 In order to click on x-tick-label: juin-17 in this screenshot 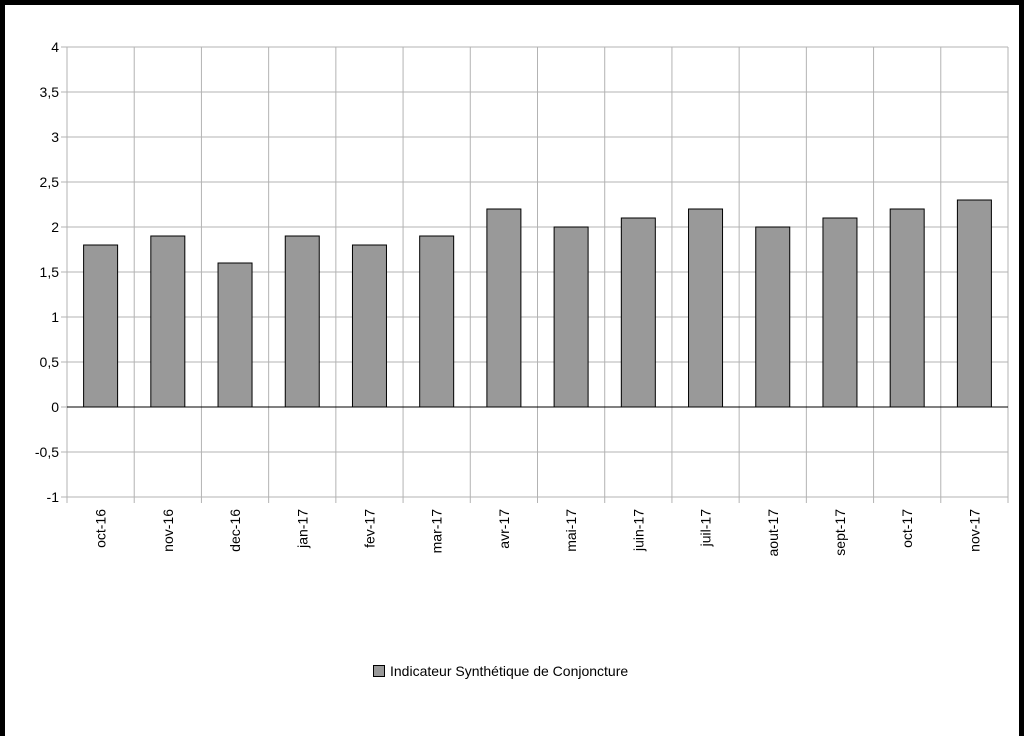, I will do `click(638, 530)`.